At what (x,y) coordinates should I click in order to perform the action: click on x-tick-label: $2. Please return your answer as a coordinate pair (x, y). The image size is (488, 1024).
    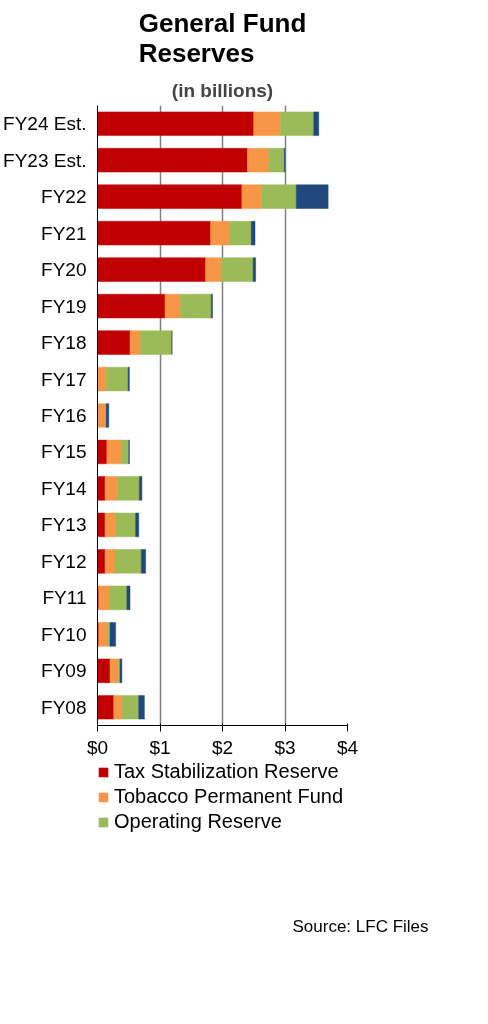
    Looking at the image, I should click on (222, 747).